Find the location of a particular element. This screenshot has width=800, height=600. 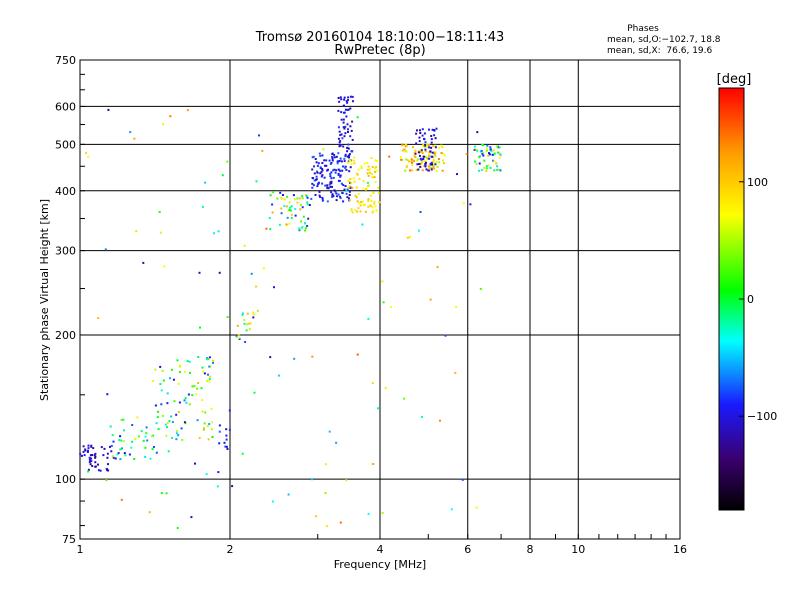

y-tick-label: 500 is located at coordinates (65, 144).